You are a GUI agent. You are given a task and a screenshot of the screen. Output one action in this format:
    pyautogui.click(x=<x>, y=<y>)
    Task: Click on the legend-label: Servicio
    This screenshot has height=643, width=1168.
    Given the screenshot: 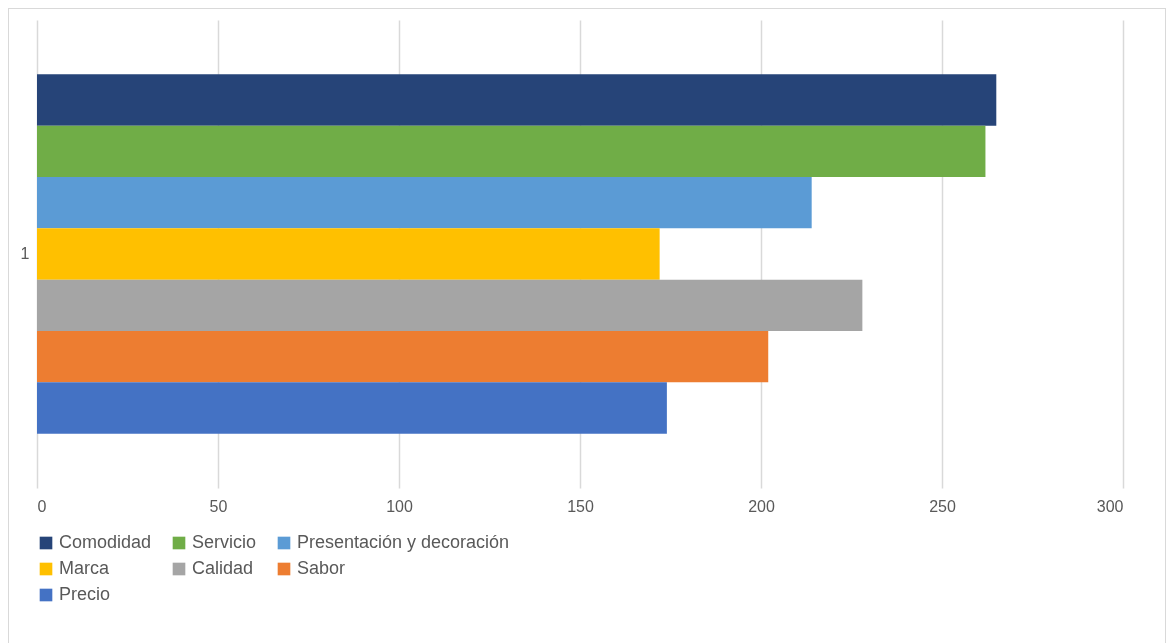 What is the action you would take?
    pyautogui.click(x=224, y=542)
    